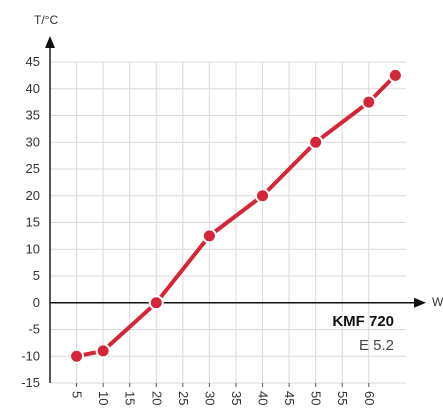 This screenshot has width=443, height=412. What do you see at coordinates (33, 61) in the screenshot?
I see `y-tick-label: 45` at bounding box center [33, 61].